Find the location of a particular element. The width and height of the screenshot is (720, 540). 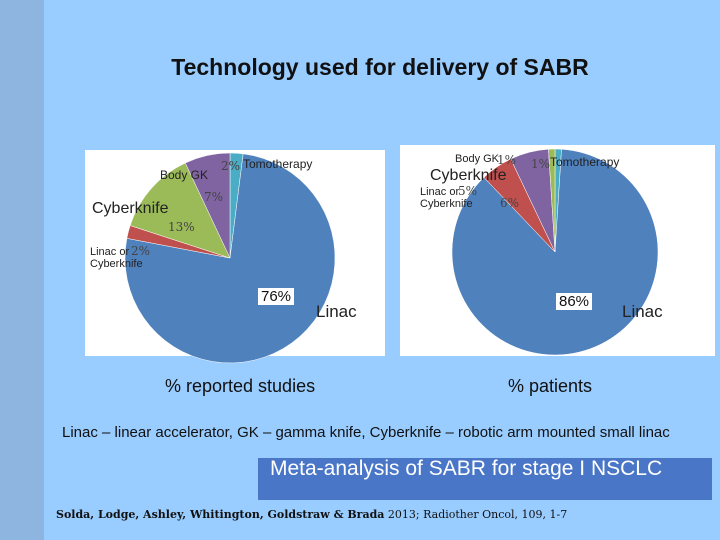

value-label: 5% is located at coordinates (468, 191).